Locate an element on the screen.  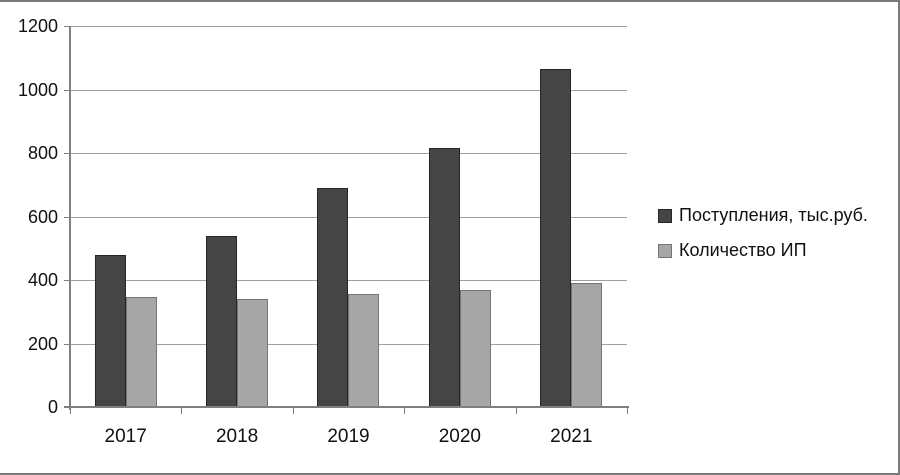
bar-group-2018 is located at coordinates (236, 216).